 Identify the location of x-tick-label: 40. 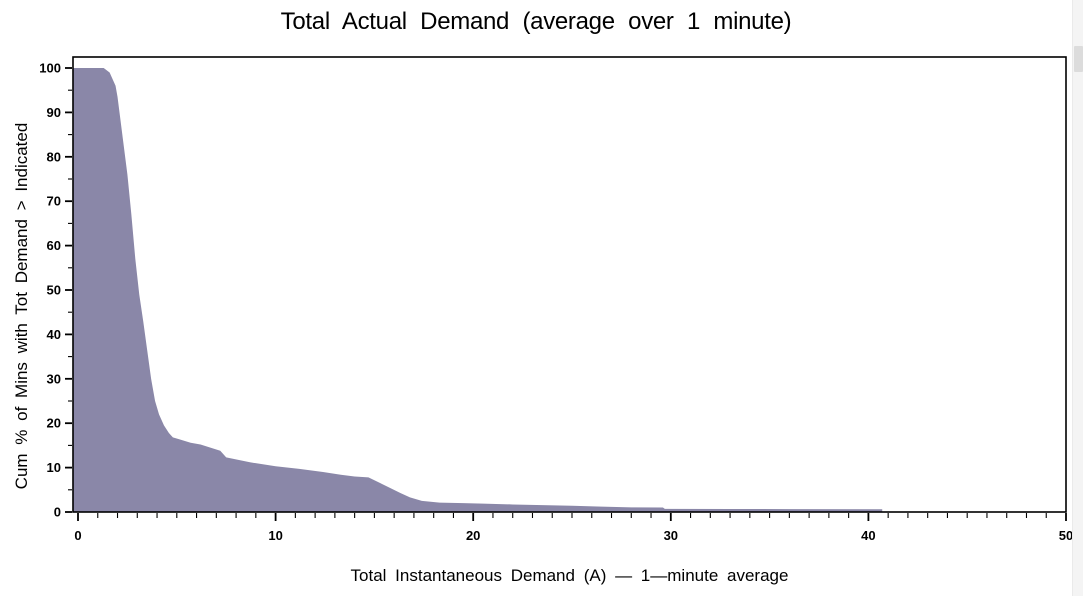
(868, 535).